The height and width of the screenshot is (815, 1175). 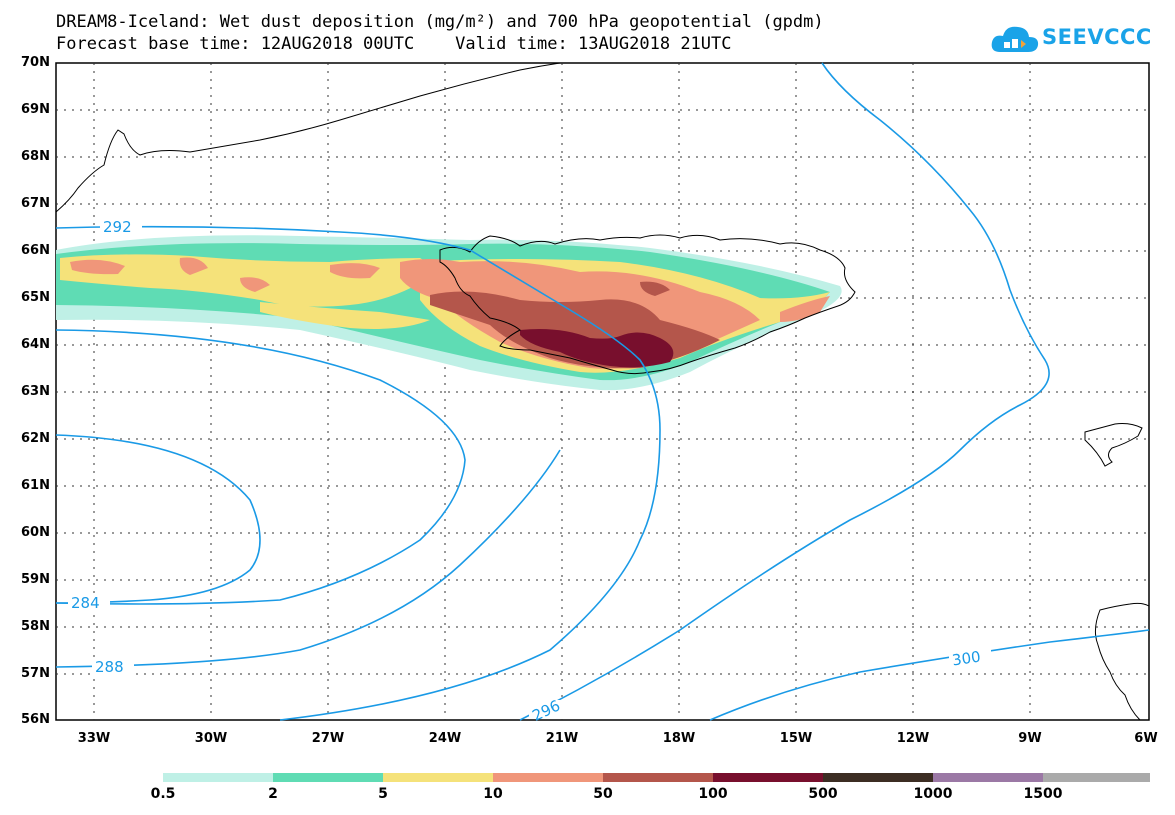 What do you see at coordinates (562, 738) in the screenshot?
I see `lon-label: 21W` at bounding box center [562, 738].